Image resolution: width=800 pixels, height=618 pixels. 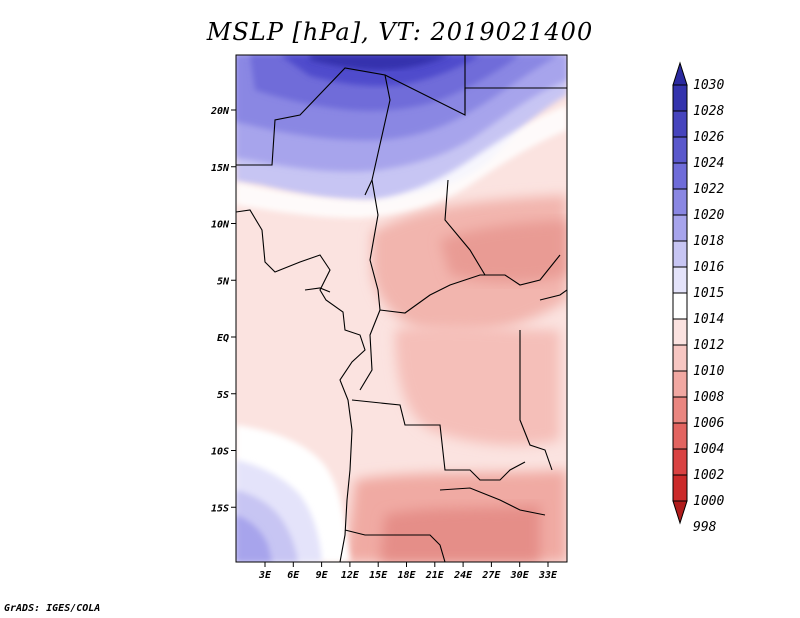 I want to click on footer-credit: GrADS: IGES/COLA, so click(x=52, y=608).